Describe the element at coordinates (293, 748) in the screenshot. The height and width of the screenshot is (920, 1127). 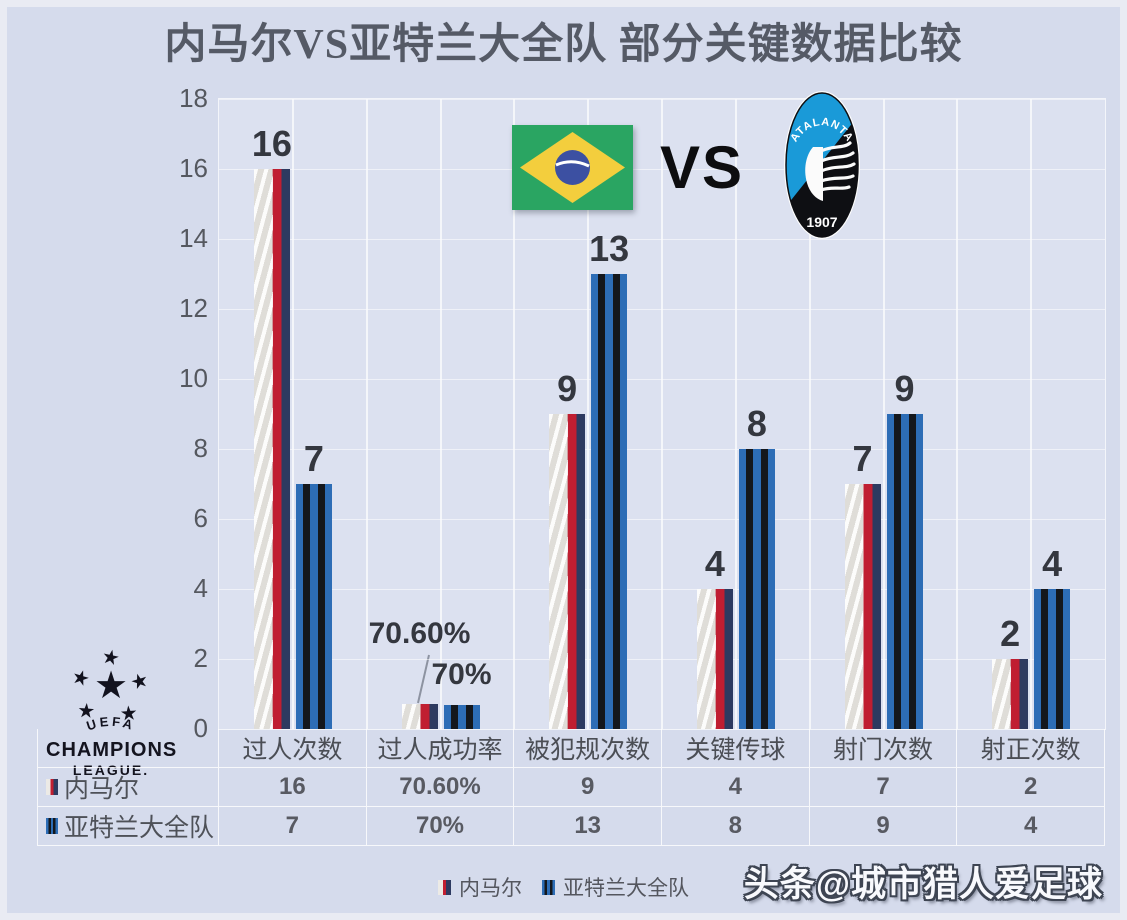
I see `table-header-cell: 过人次数` at that location.